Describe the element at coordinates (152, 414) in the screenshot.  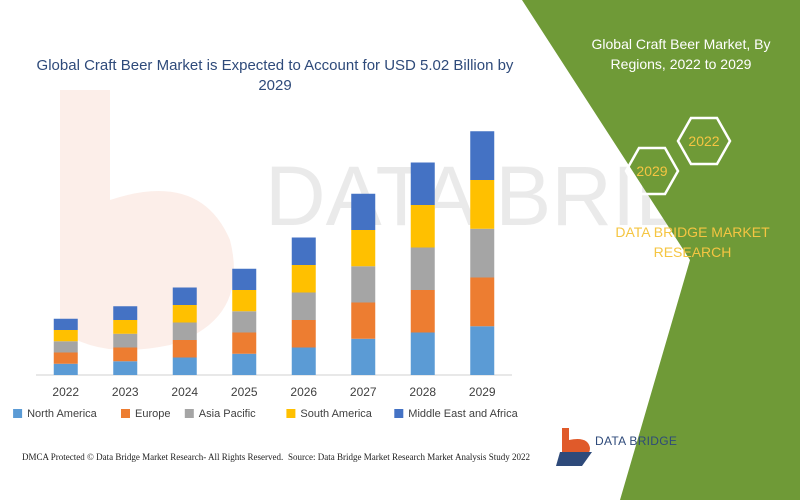
I see `legend-label-1: Europe` at that location.